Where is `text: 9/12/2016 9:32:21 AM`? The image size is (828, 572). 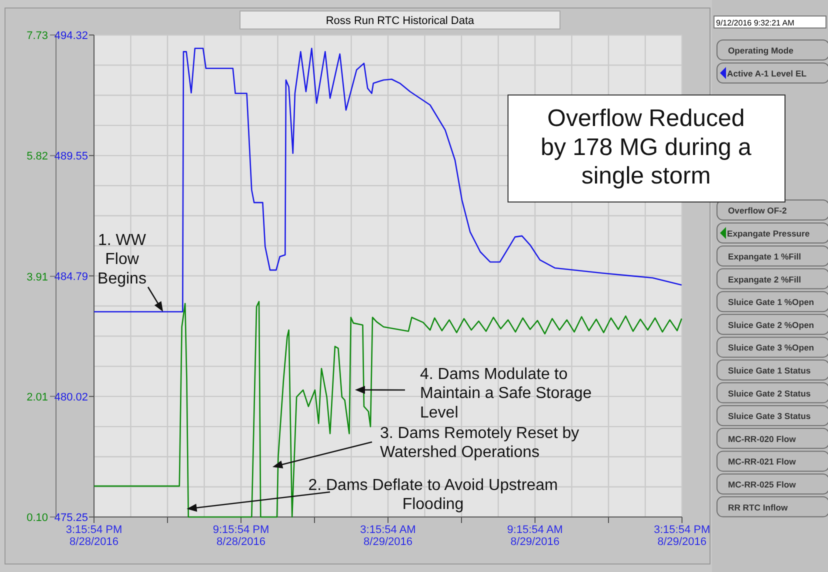 text: 9/12/2016 9:32:21 AM is located at coordinates (755, 23).